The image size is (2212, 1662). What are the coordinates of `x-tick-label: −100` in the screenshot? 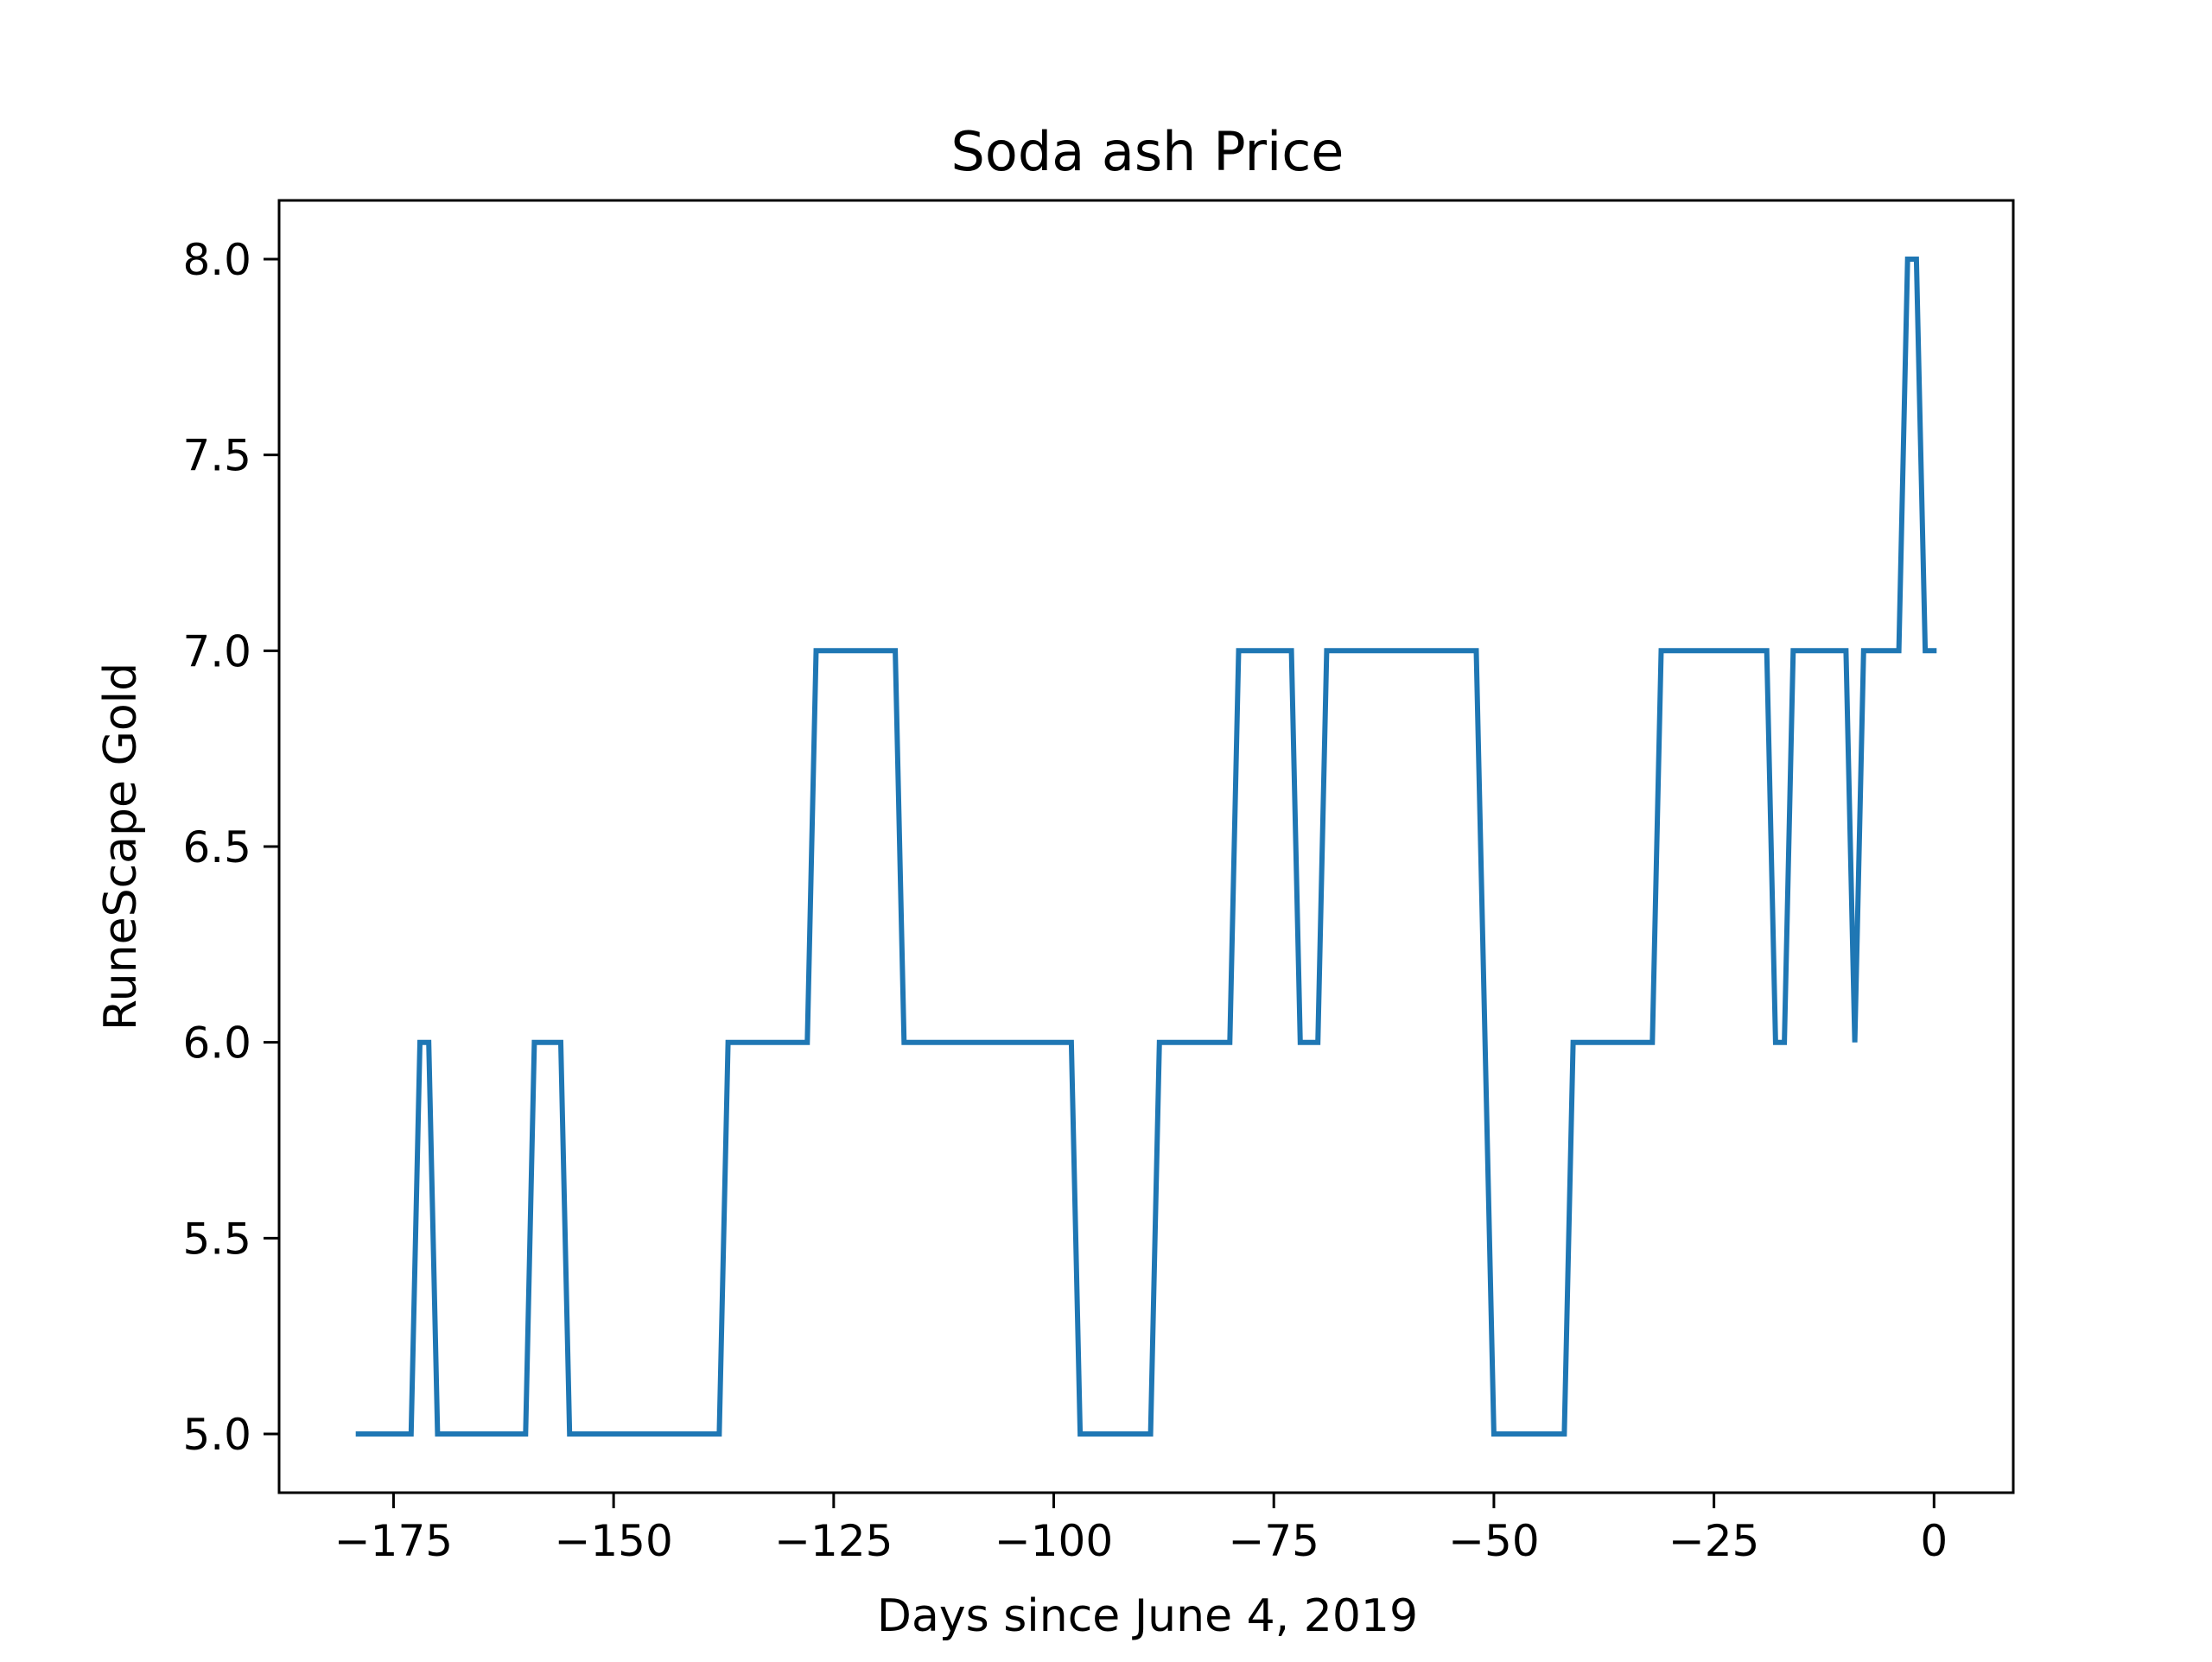 It's located at (1054, 1541).